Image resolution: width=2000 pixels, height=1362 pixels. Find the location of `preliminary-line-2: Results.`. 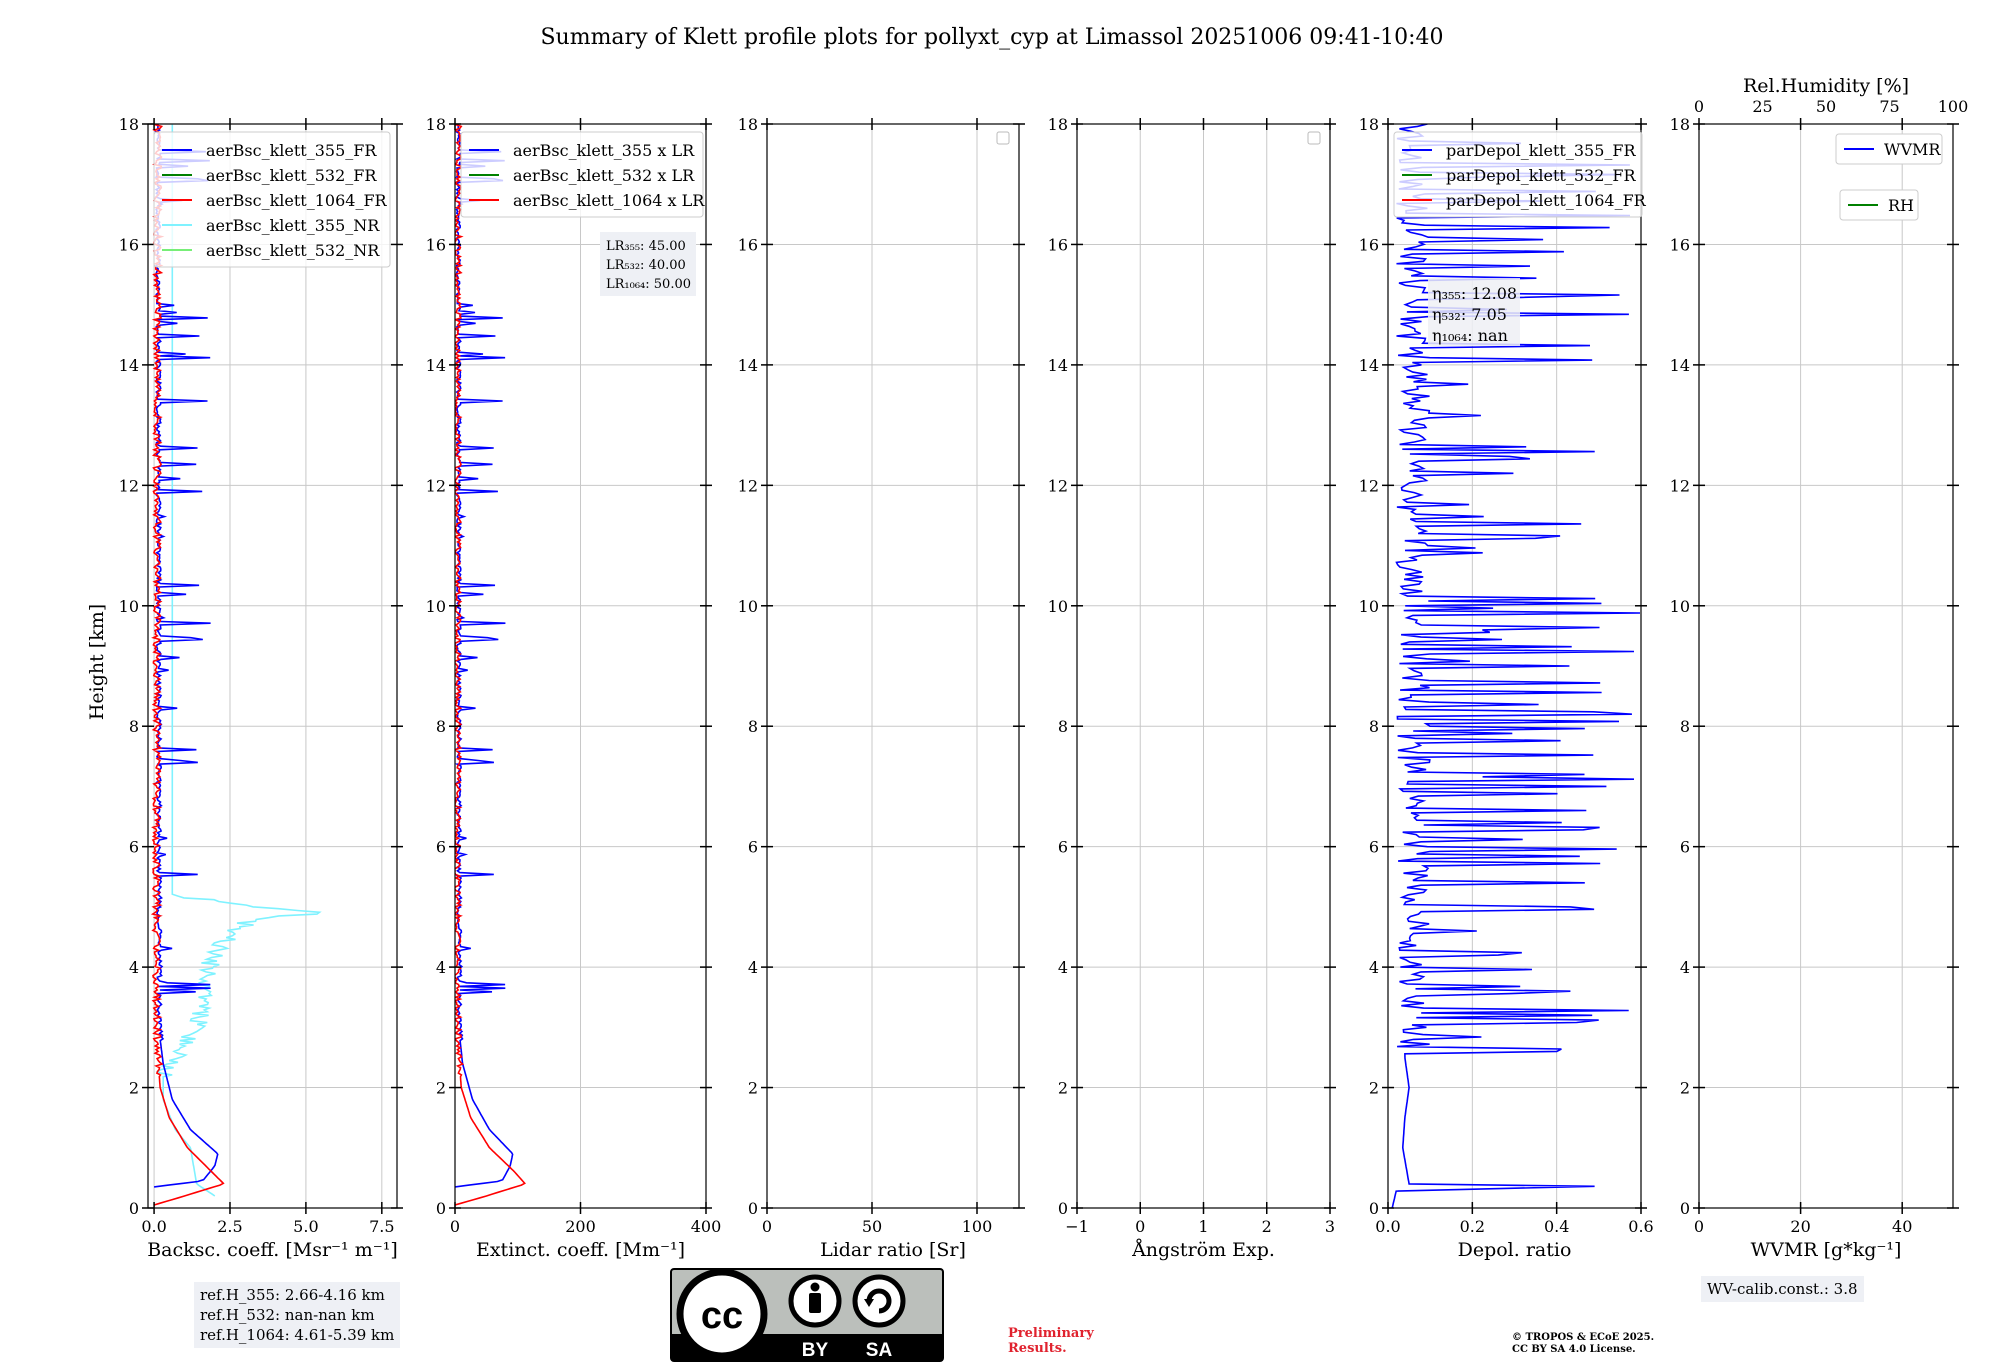

preliminary-line-2: Results. is located at coordinates (1037, 1348).